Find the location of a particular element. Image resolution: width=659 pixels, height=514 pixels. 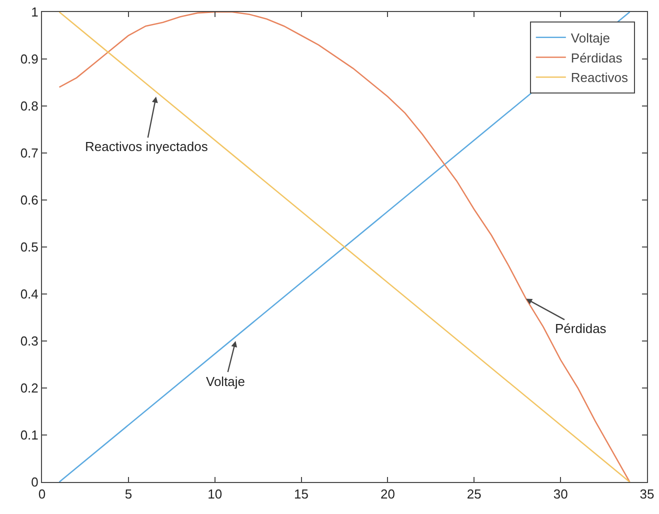

annotation: Pérdidas is located at coordinates (581, 328).